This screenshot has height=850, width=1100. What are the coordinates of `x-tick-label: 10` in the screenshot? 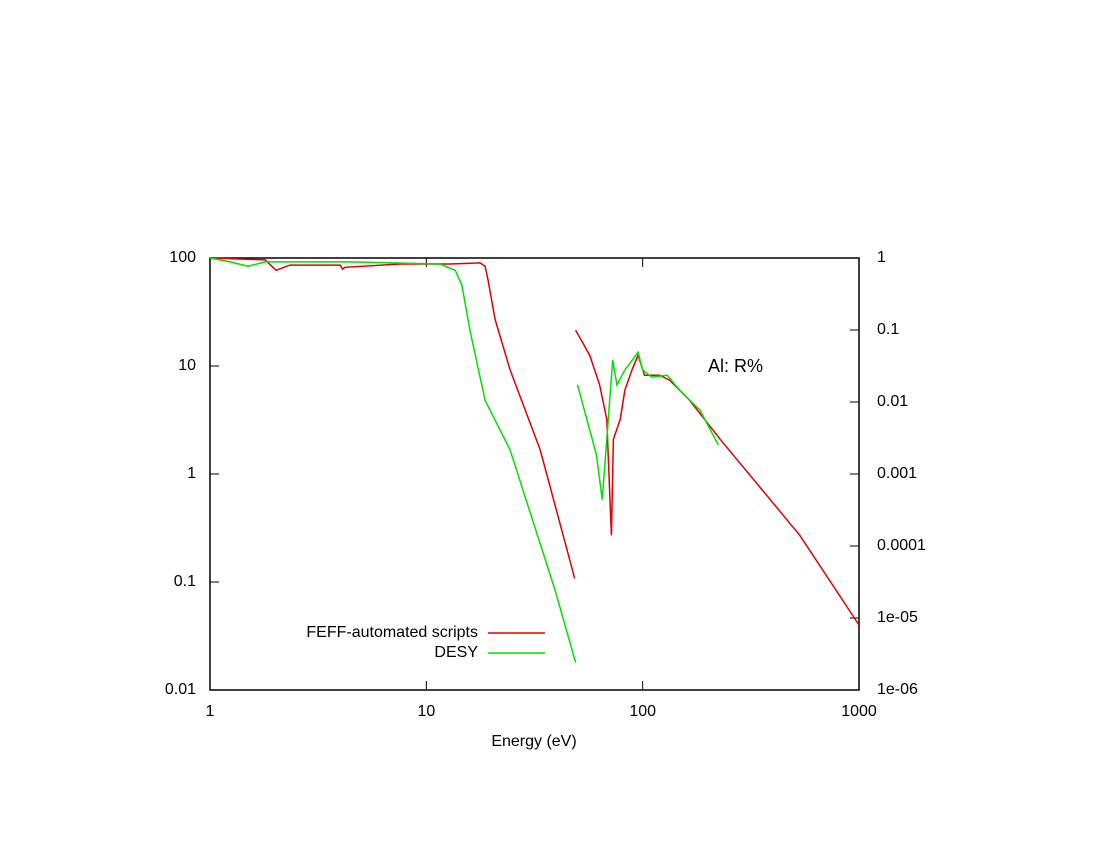 It's located at (426, 711).